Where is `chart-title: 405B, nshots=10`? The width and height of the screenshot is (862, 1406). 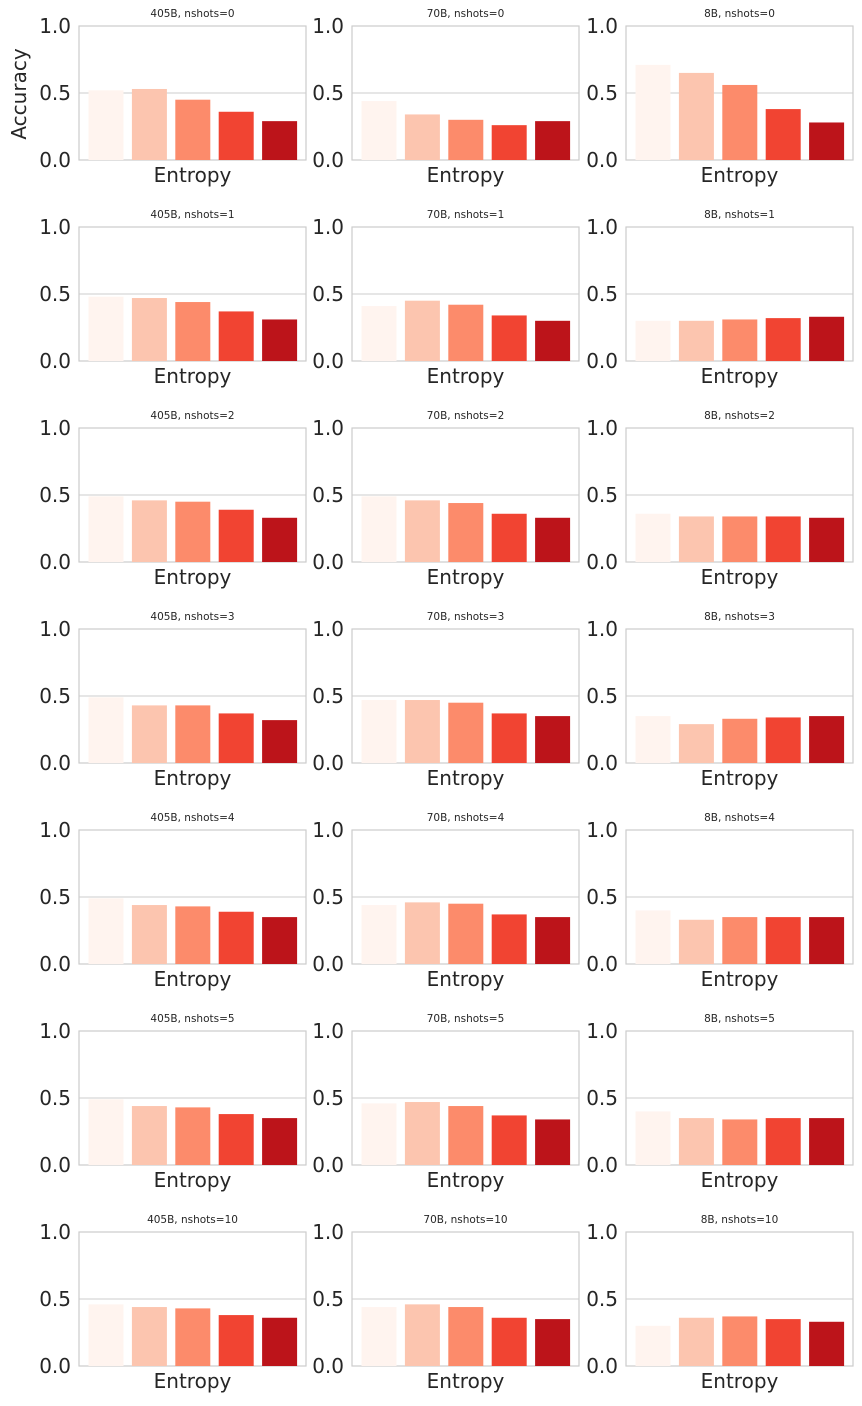 chart-title: 405B, nshots=10 is located at coordinates (192, 1220).